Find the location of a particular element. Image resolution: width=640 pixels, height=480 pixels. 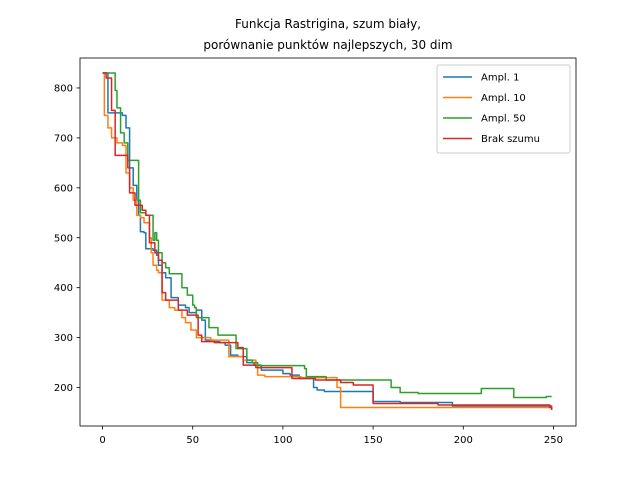

legend-label-0: Ampl. 1 is located at coordinates (500, 78).